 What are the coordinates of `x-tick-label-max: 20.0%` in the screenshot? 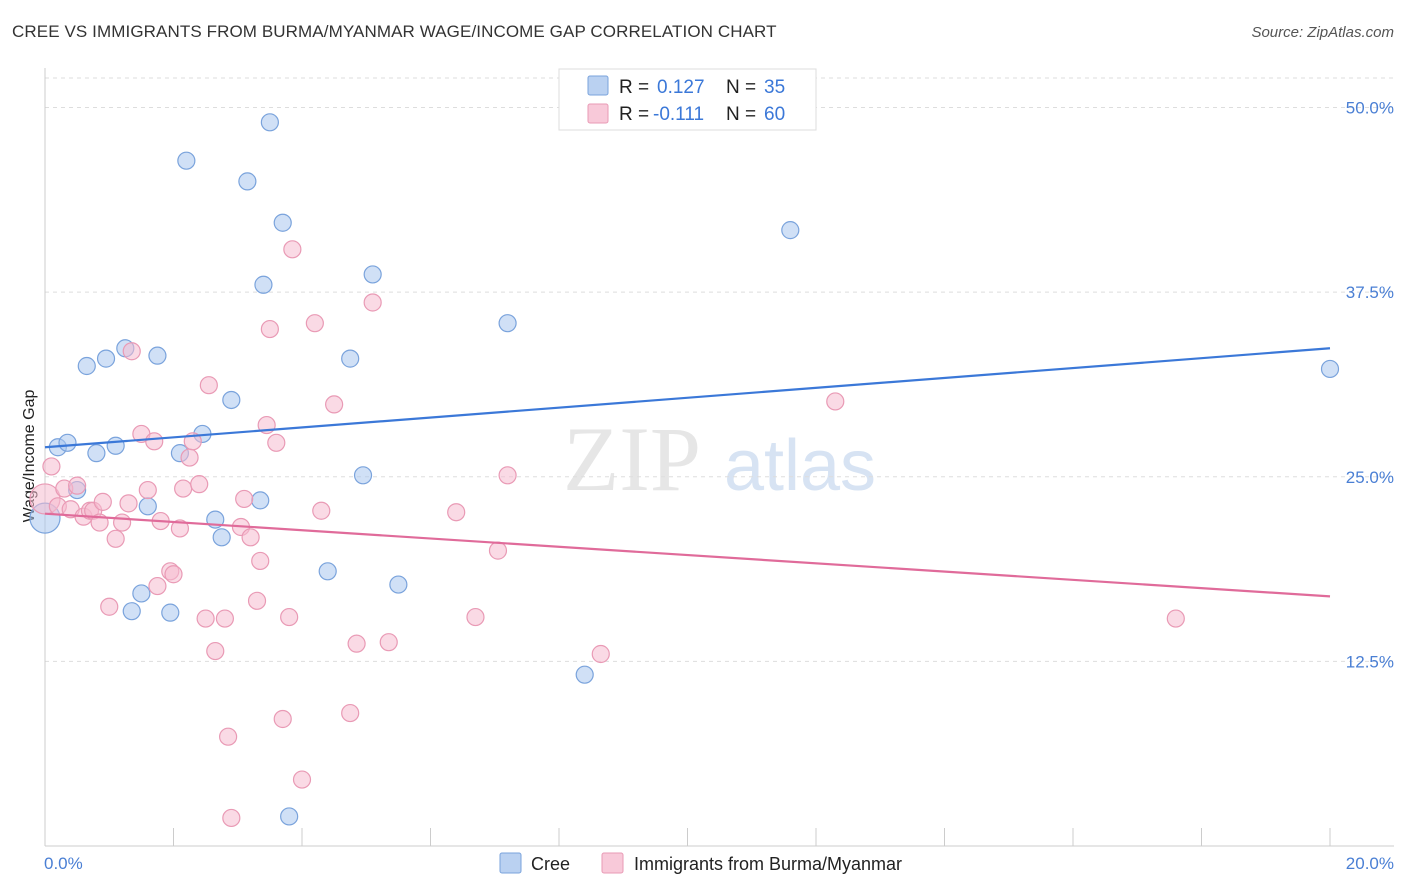 It's located at (1370, 863).